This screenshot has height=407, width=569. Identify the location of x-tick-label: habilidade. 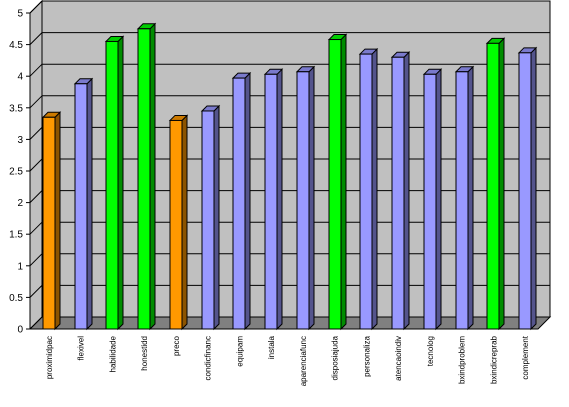
(112, 353).